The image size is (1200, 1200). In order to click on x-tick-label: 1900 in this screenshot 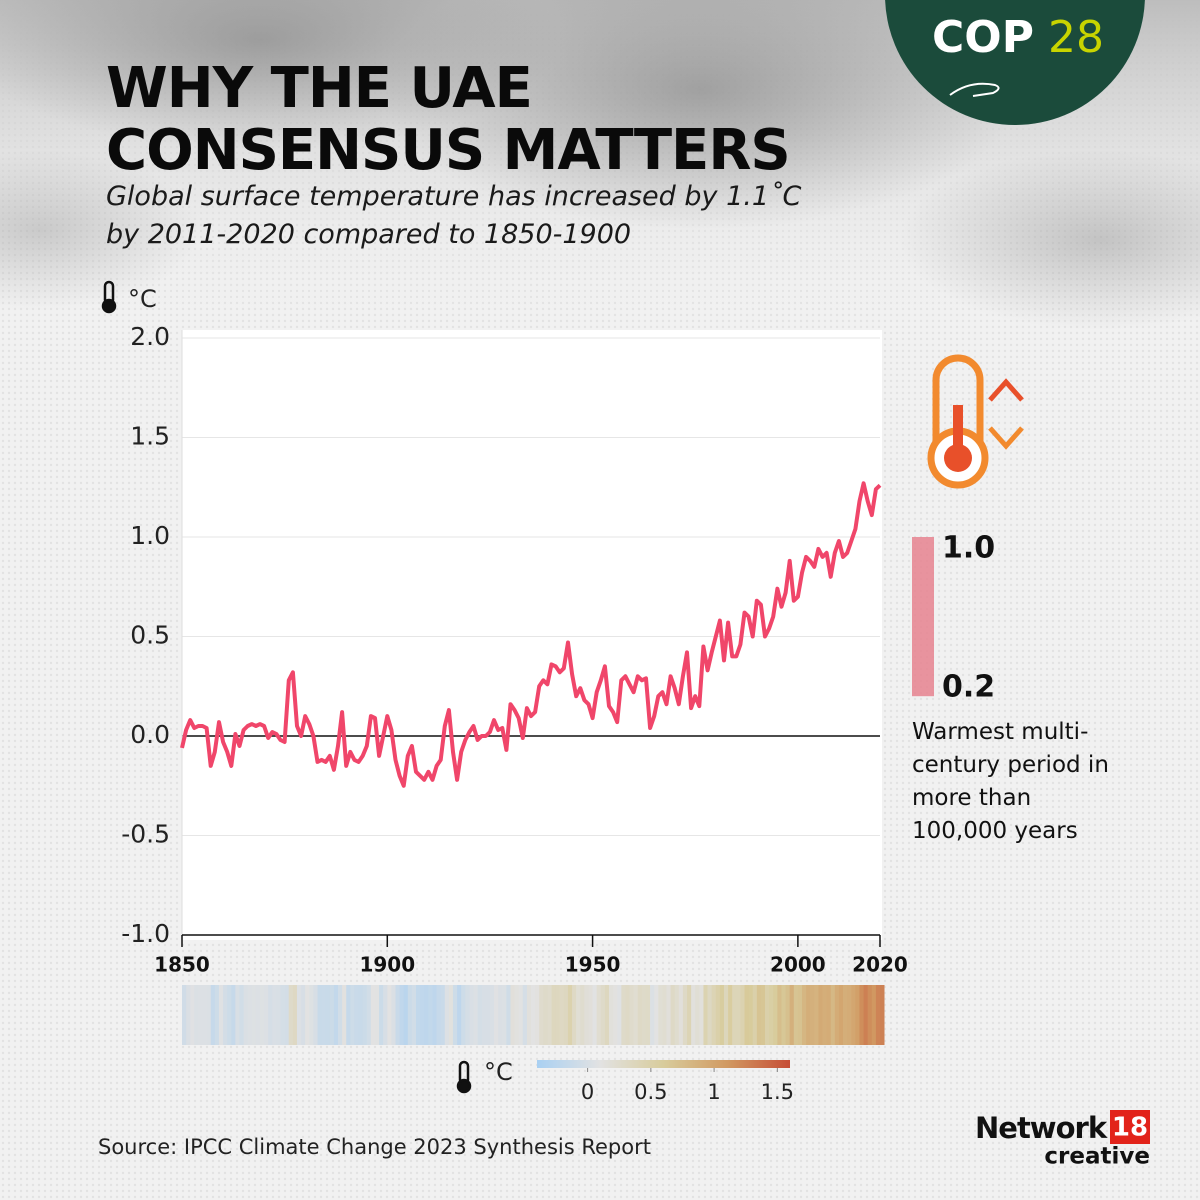, I will do `click(387, 965)`.